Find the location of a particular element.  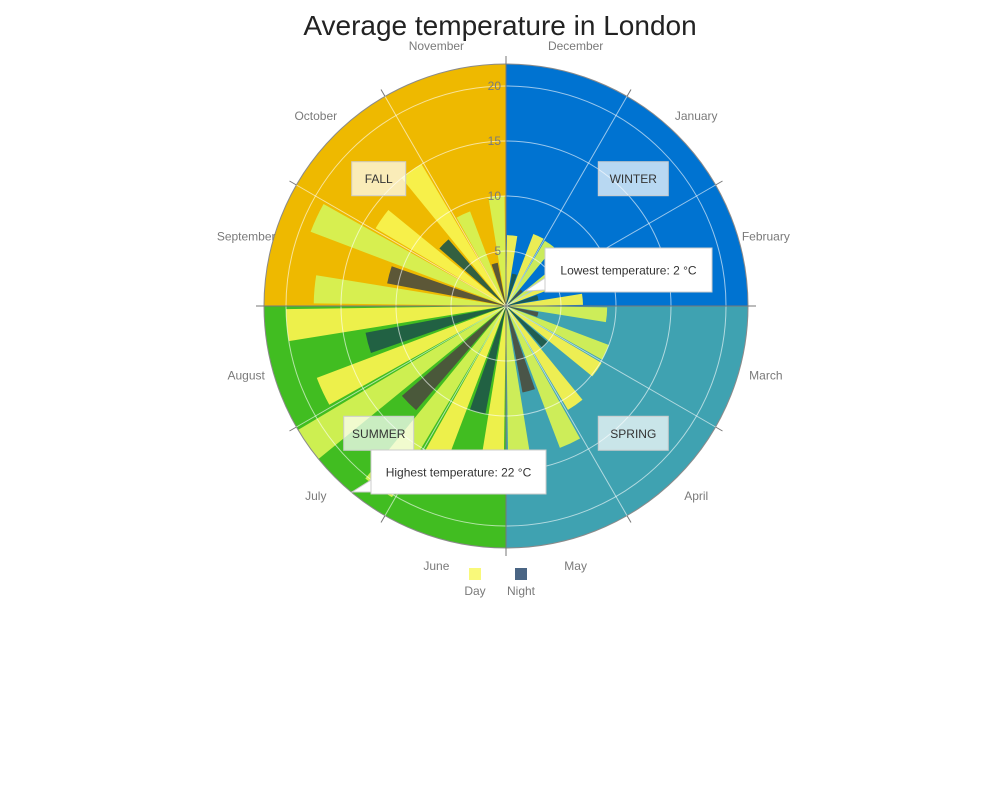

month-label-august: August is located at coordinates (246, 376).